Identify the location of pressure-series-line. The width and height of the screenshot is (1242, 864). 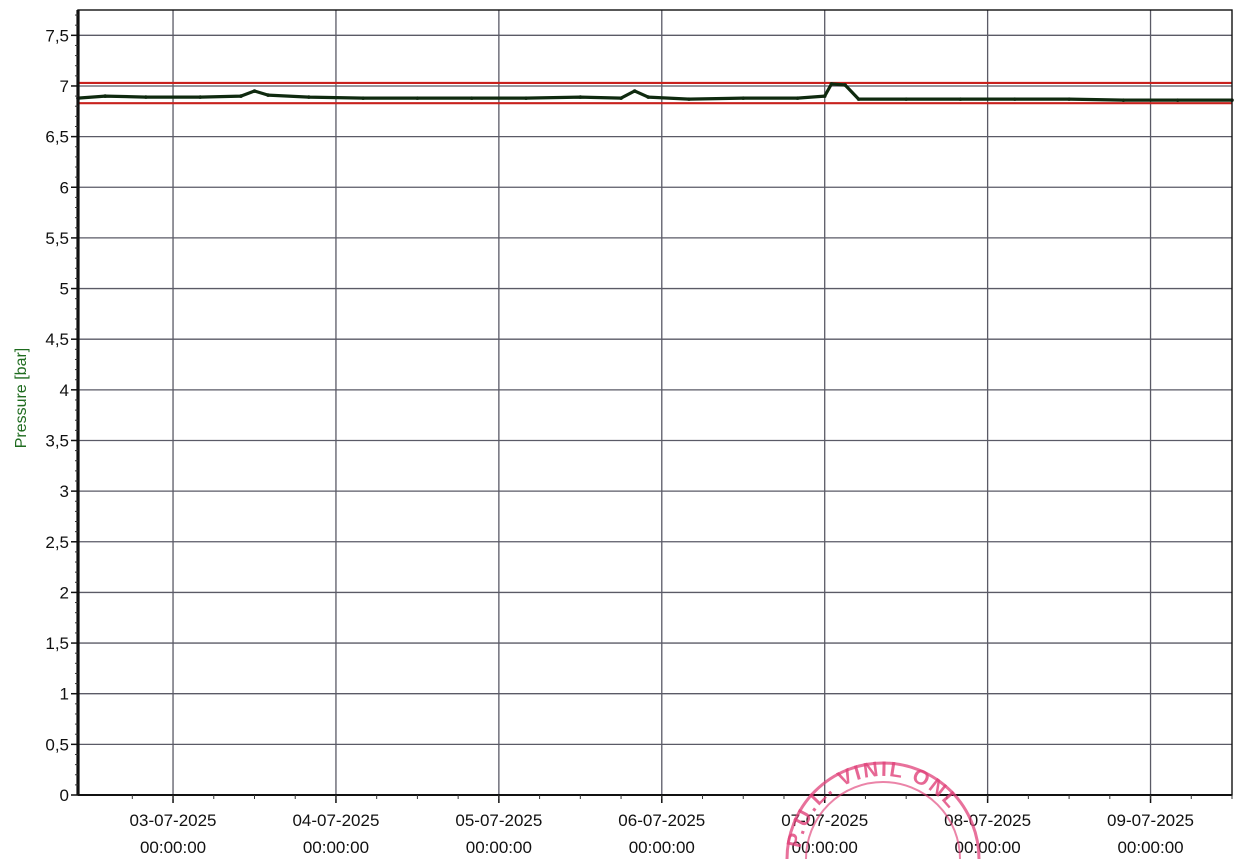
(654, 92).